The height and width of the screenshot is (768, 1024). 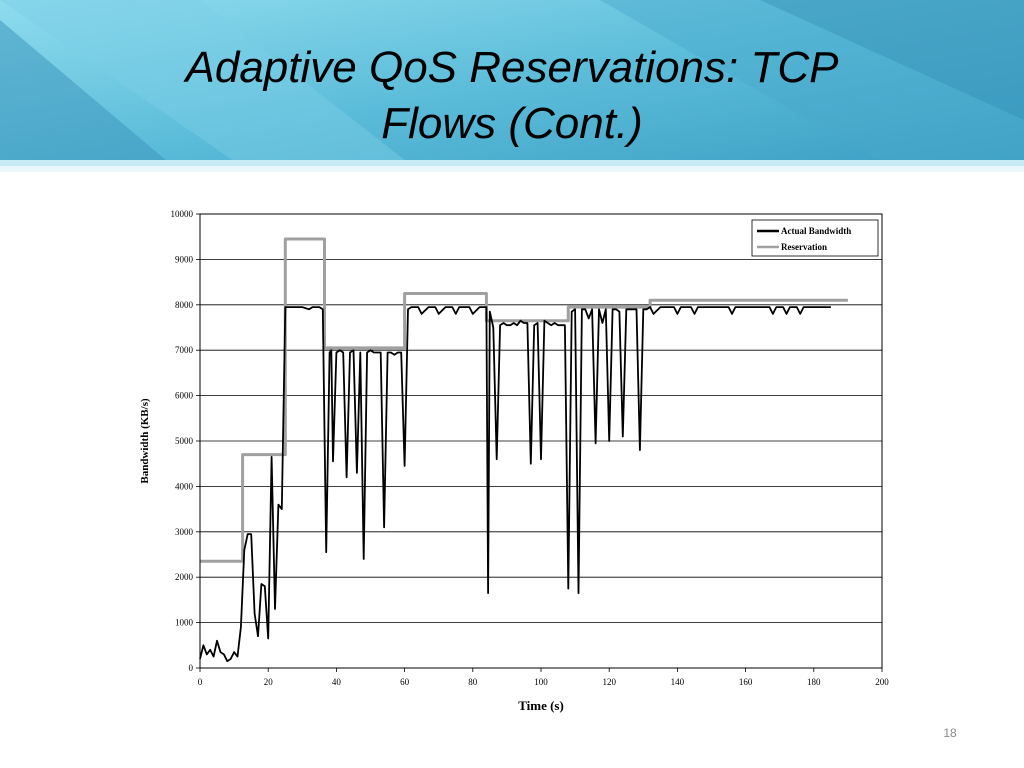 What do you see at coordinates (816, 231) in the screenshot?
I see `legend-label-actual: Actual Bandwidth` at bounding box center [816, 231].